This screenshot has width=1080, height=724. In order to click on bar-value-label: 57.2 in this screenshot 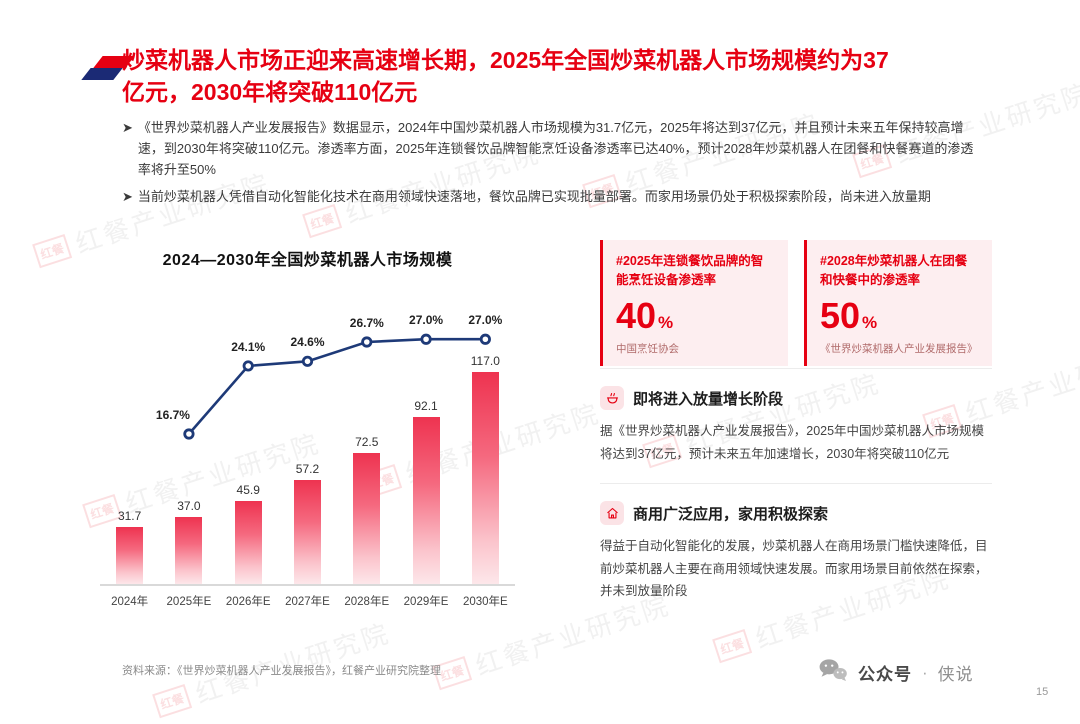, I will do `click(307, 469)`.